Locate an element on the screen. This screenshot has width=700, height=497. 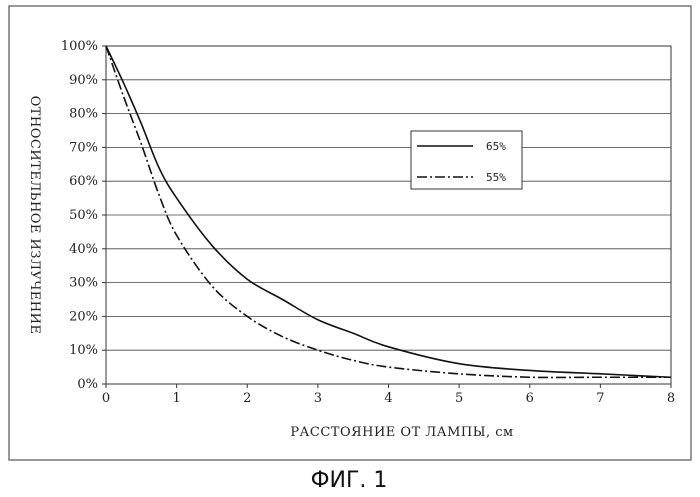
legend: 65% 55% is located at coordinates (466, 160).